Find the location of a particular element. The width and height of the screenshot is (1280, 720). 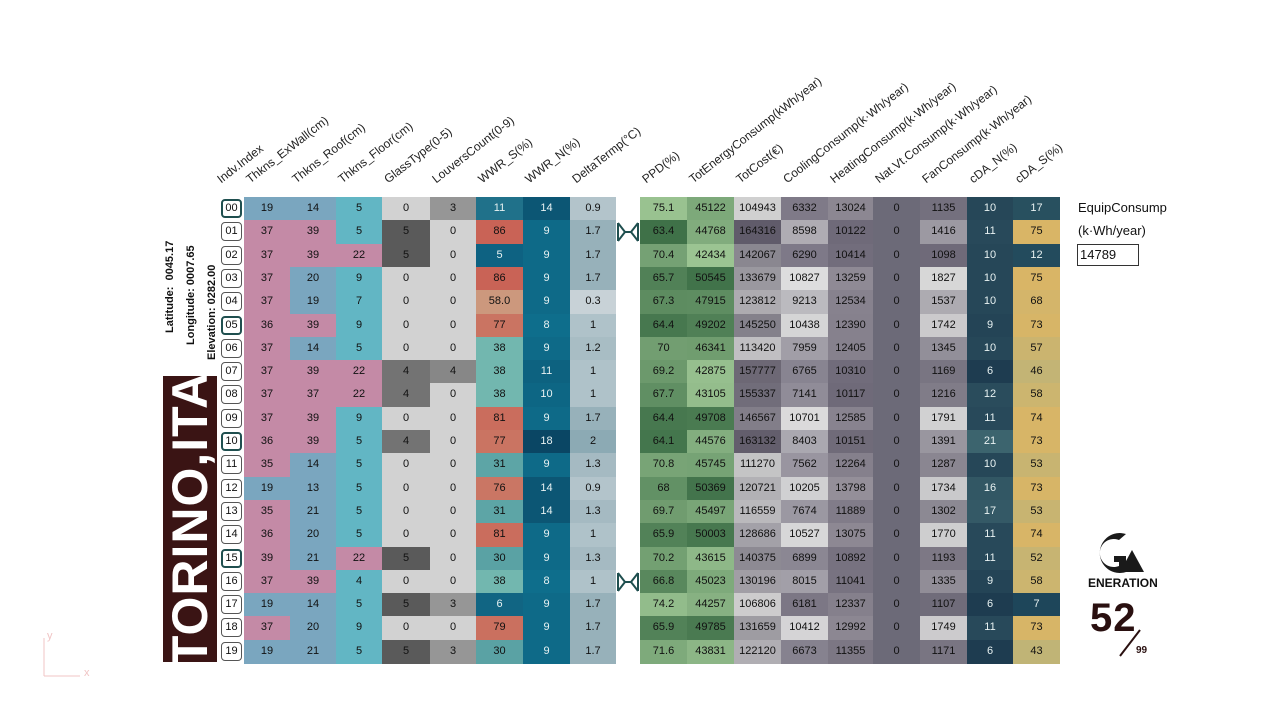

row-index-badge: 06 is located at coordinates (231, 348).